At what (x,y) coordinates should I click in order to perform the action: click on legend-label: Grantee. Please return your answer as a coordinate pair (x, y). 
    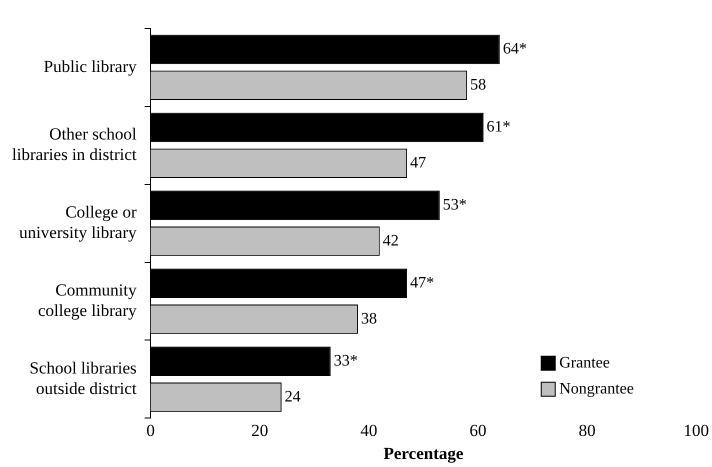
    Looking at the image, I should click on (584, 363).